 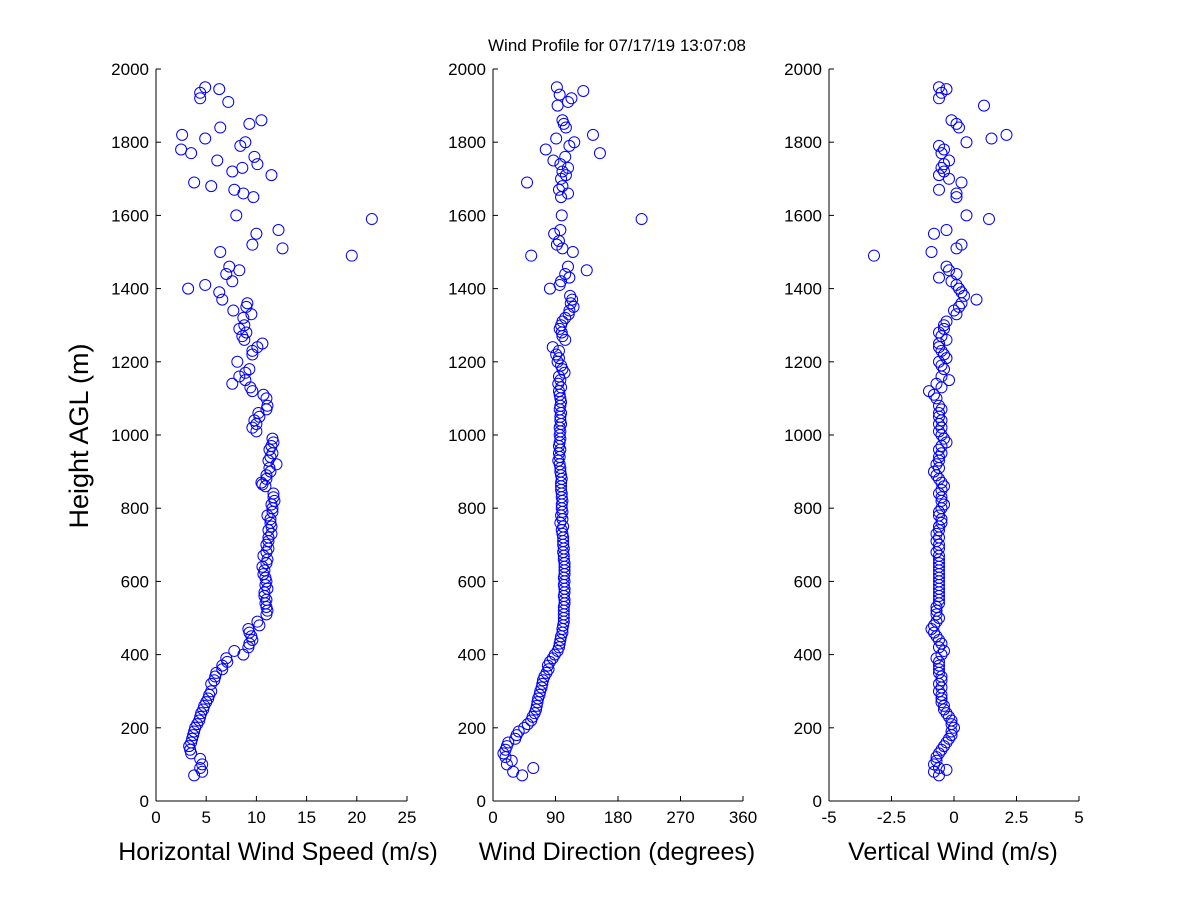 What do you see at coordinates (467, 289) in the screenshot?
I see `y-tick-label: 1400` at bounding box center [467, 289].